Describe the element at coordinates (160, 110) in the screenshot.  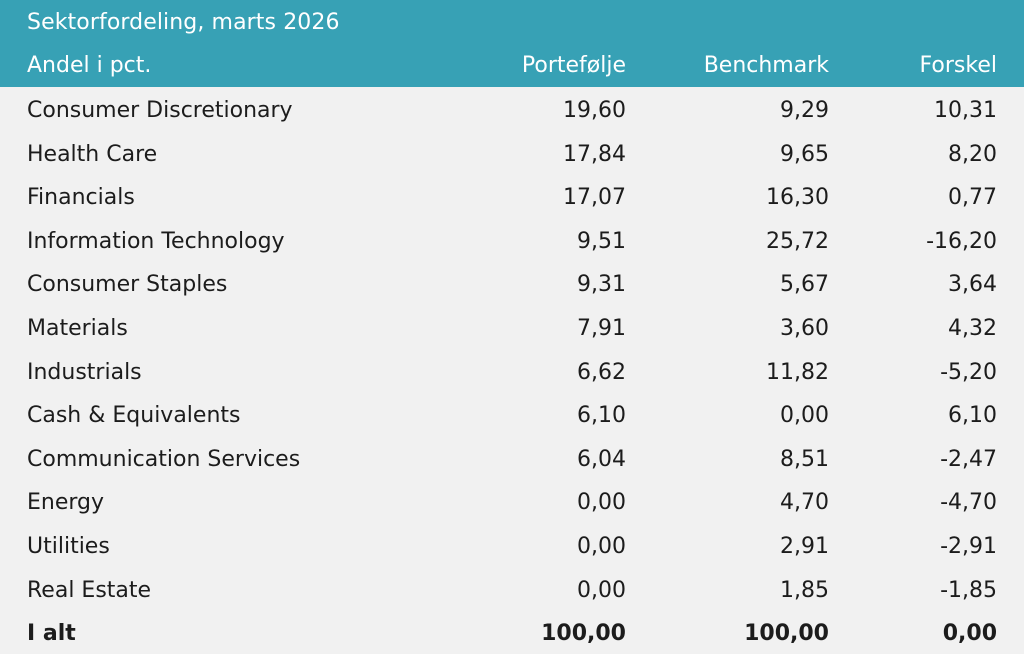
I see `sector-name: Consumer Discretionary` at that location.